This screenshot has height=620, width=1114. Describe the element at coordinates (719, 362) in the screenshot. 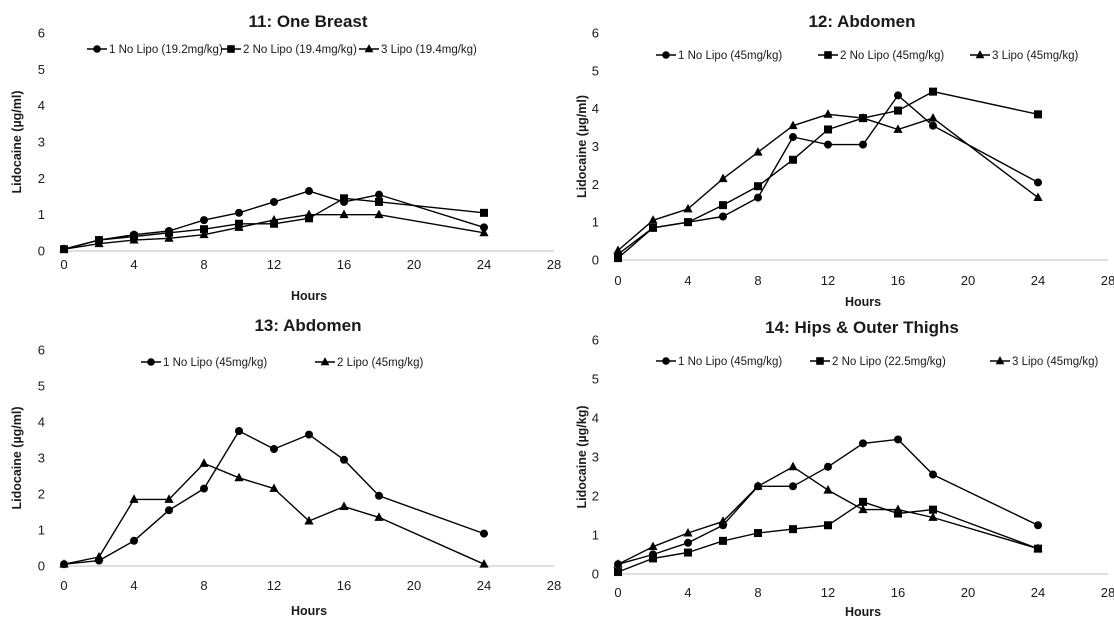

I see `legend-item-1: 1 No Lipo (45mg/kg)` at that location.